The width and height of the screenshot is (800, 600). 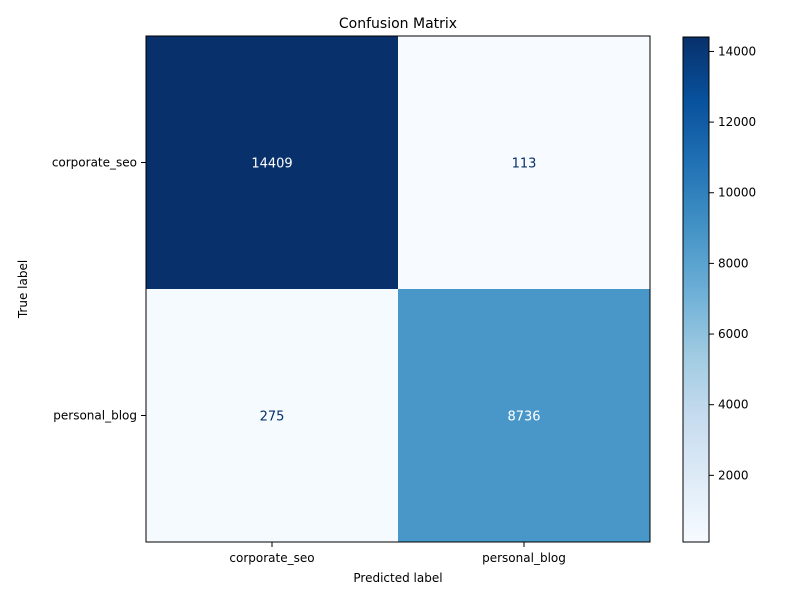 What do you see at coordinates (99, 289) in the screenshot?
I see `y-axis-ticks: corporate_seo personal_blog` at bounding box center [99, 289].